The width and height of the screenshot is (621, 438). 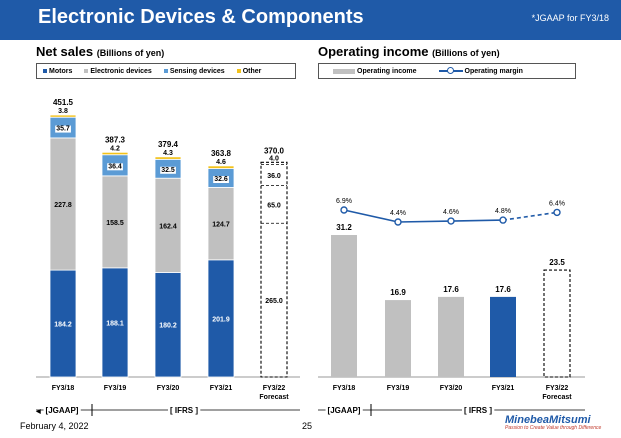 What do you see at coordinates (274, 158) in the screenshot?
I see `net-sales-value-label: 4.0` at bounding box center [274, 158].